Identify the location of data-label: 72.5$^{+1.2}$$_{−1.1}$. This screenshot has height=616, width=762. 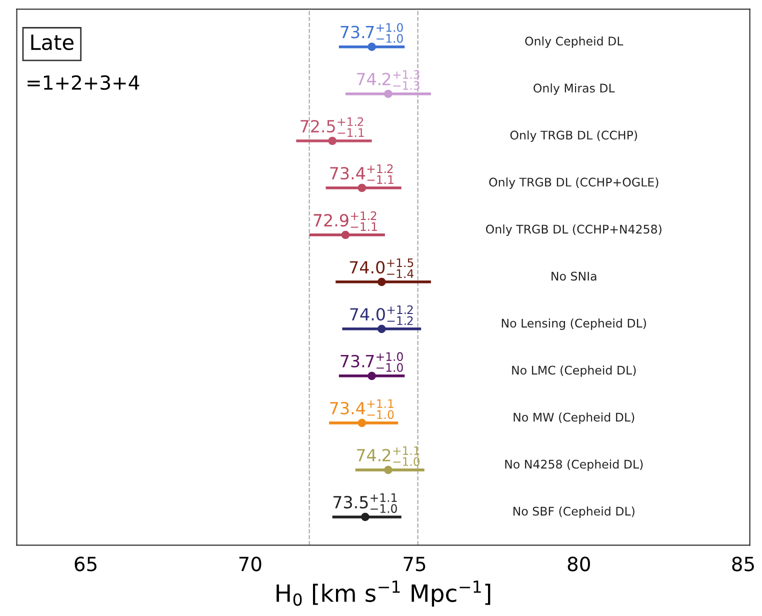
(332, 127).